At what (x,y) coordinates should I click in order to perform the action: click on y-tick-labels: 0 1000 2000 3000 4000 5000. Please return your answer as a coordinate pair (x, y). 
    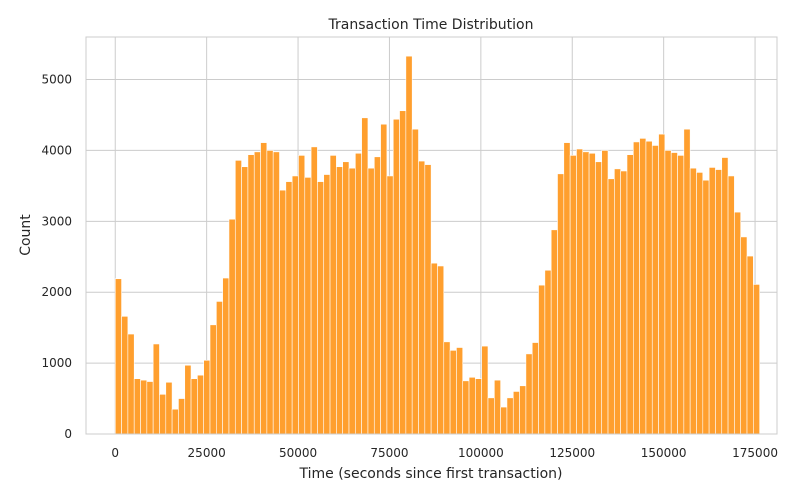
    Looking at the image, I should click on (56, 257).